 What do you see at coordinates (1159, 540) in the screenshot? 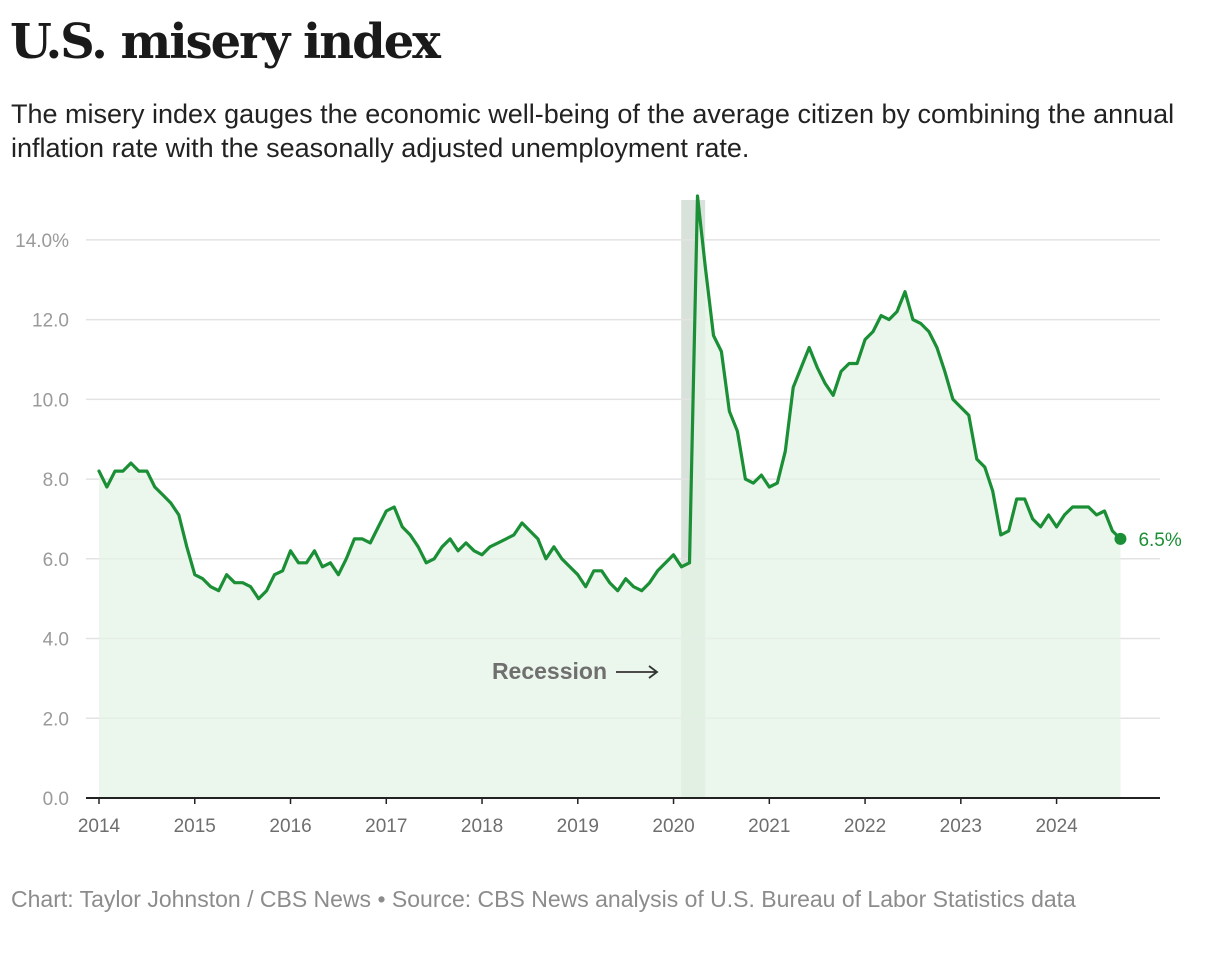
I see `end-value-label: 6.5%` at bounding box center [1159, 540].